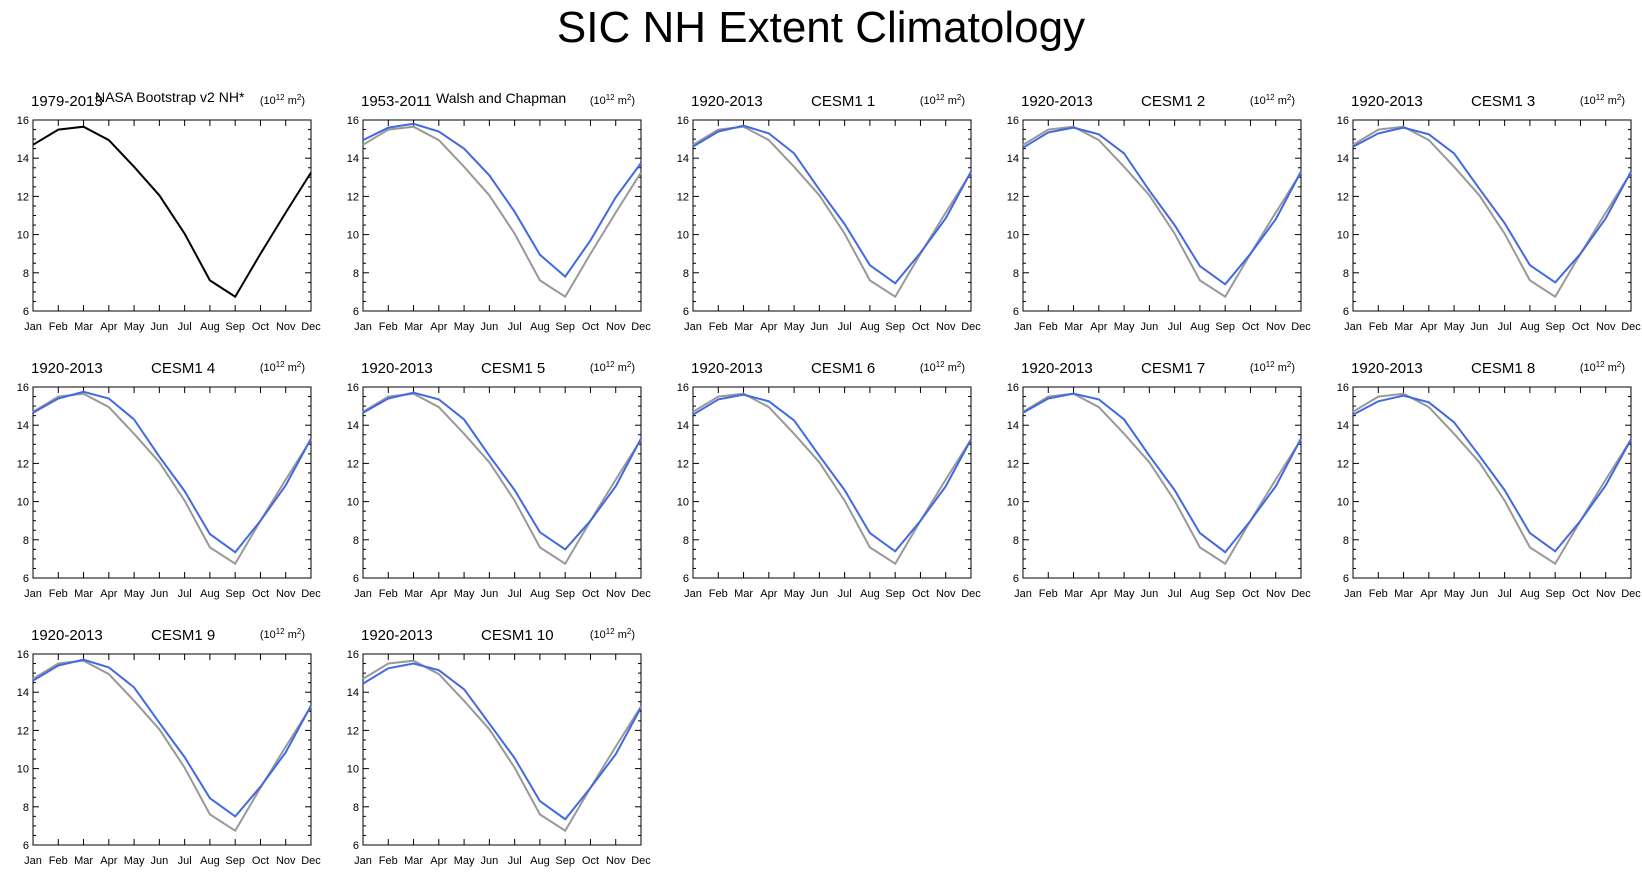 This screenshot has height=874, width=1642. What do you see at coordinates (172, 738) in the screenshot?
I see `series-line-model` at bounding box center [172, 738].